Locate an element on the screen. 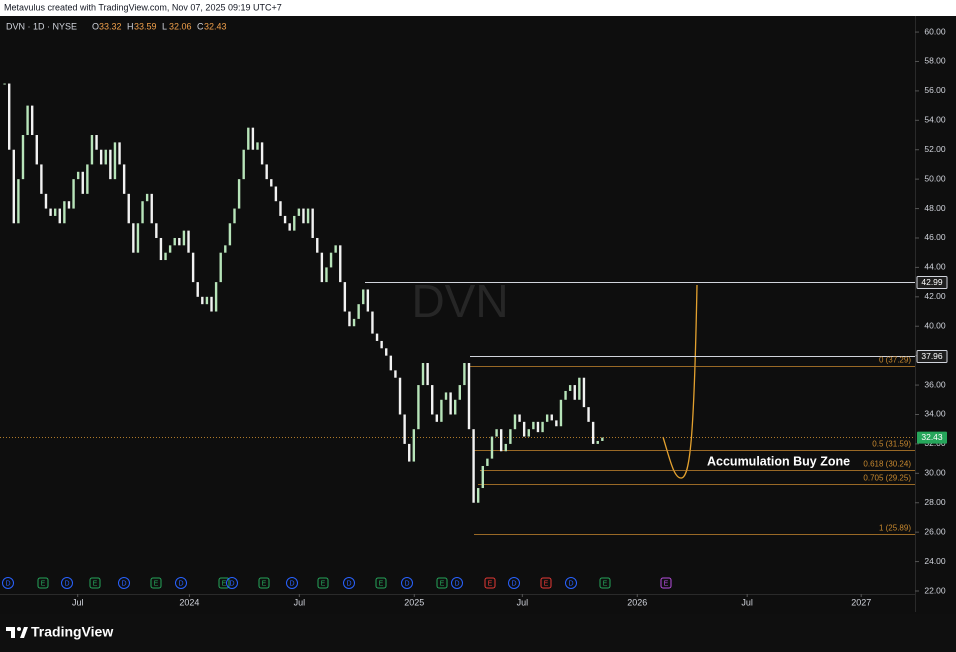  y-tick-label: 48.00 is located at coordinates (935, 208).